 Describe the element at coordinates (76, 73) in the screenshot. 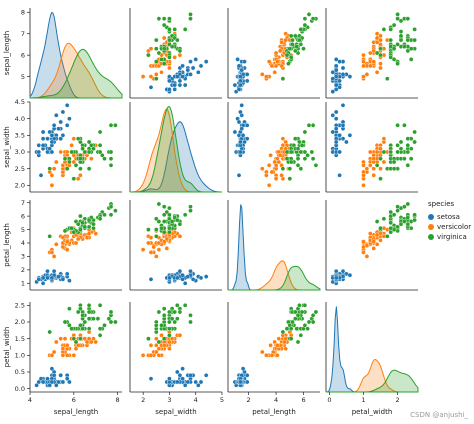

I see `kde-sepal_length-virginica` at that location.